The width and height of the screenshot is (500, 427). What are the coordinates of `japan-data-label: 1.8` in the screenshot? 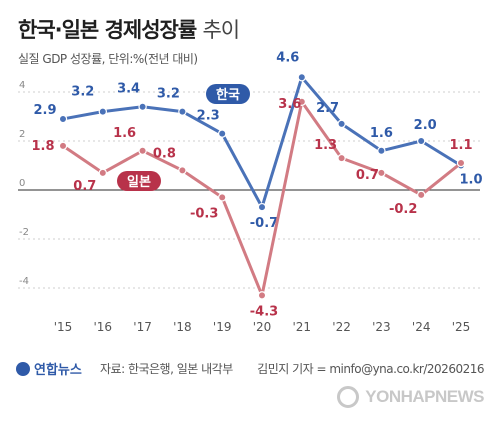 It's located at (42, 146).